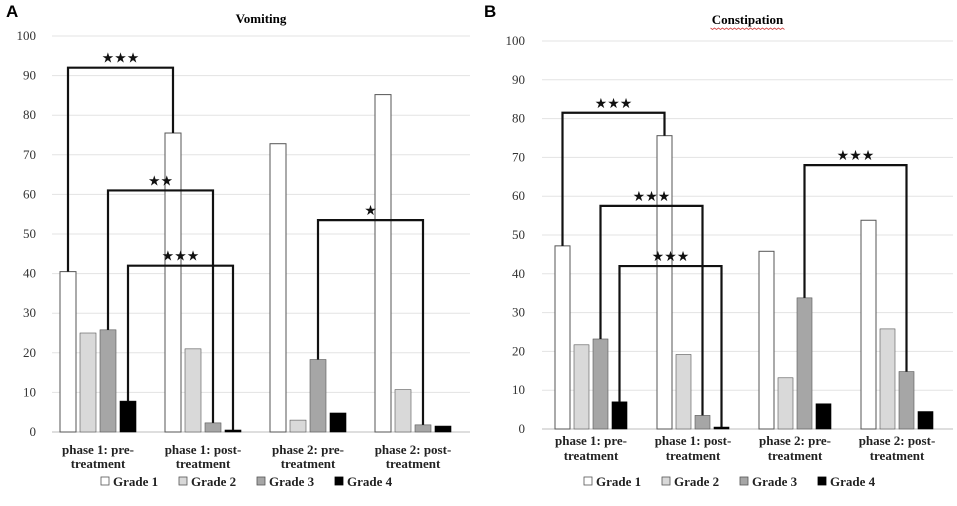 This screenshot has width=957, height=506. I want to click on panel-letter: B, so click(490, 11).